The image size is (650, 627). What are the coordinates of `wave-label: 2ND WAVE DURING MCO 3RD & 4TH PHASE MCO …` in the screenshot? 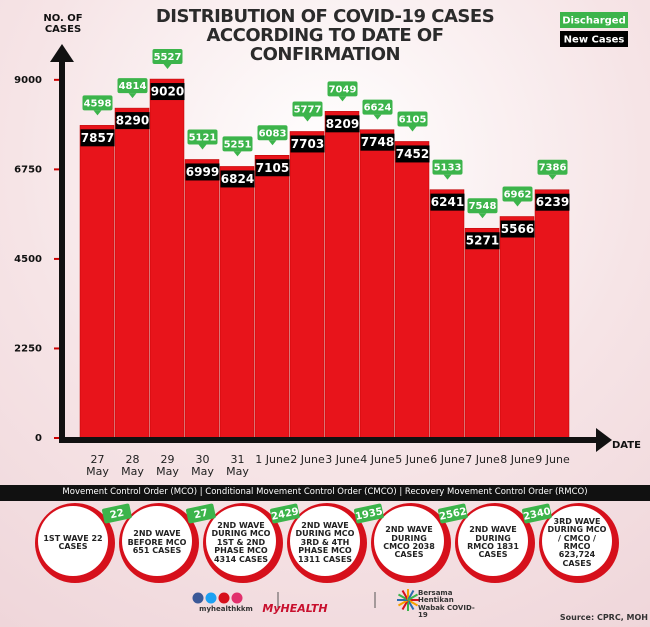 It's located at (325, 542).